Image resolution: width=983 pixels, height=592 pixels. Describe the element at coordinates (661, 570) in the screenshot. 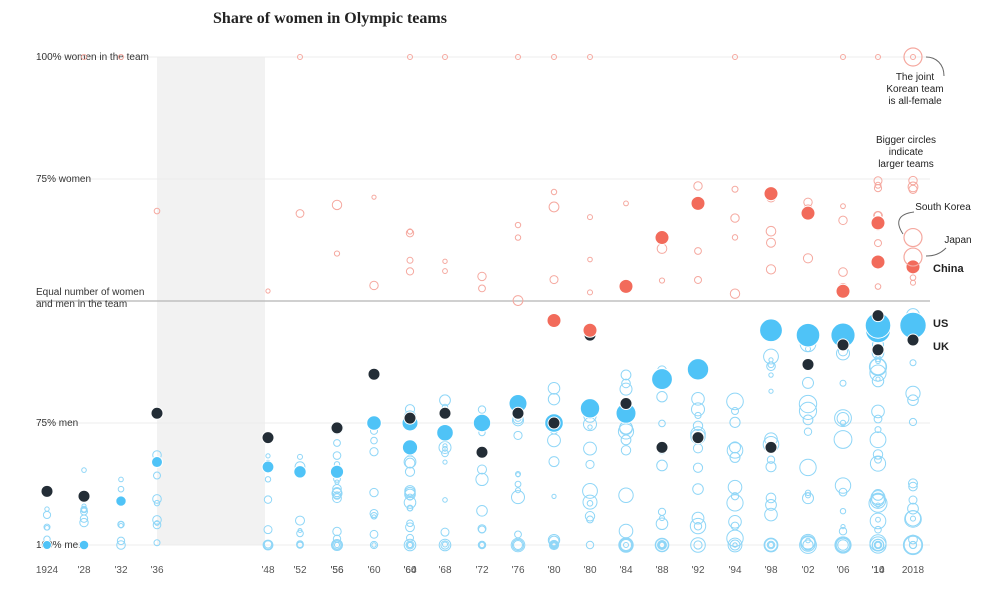

I see `x-tick-label: '88` at that location.